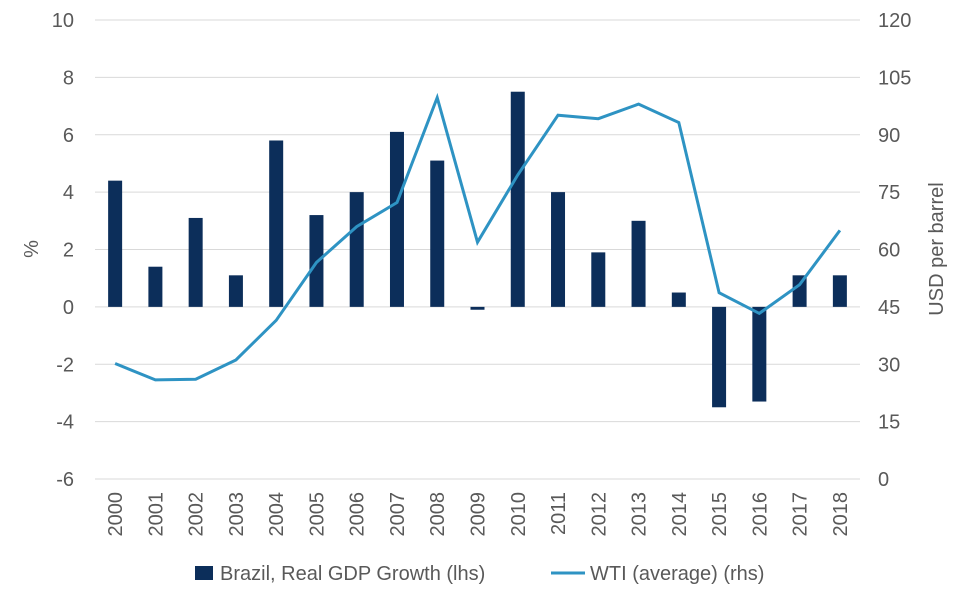 Image resolution: width=960 pixels, height=600 pixels. Describe the element at coordinates (197, 514) in the screenshot. I see `x-tick-label: 2002` at that location.